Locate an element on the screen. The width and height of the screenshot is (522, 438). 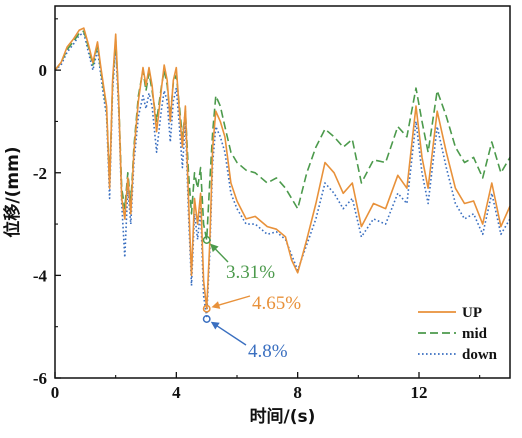
annotation-layer: 3.31% 4.65% 4.8% is located at coordinates (251, 299).